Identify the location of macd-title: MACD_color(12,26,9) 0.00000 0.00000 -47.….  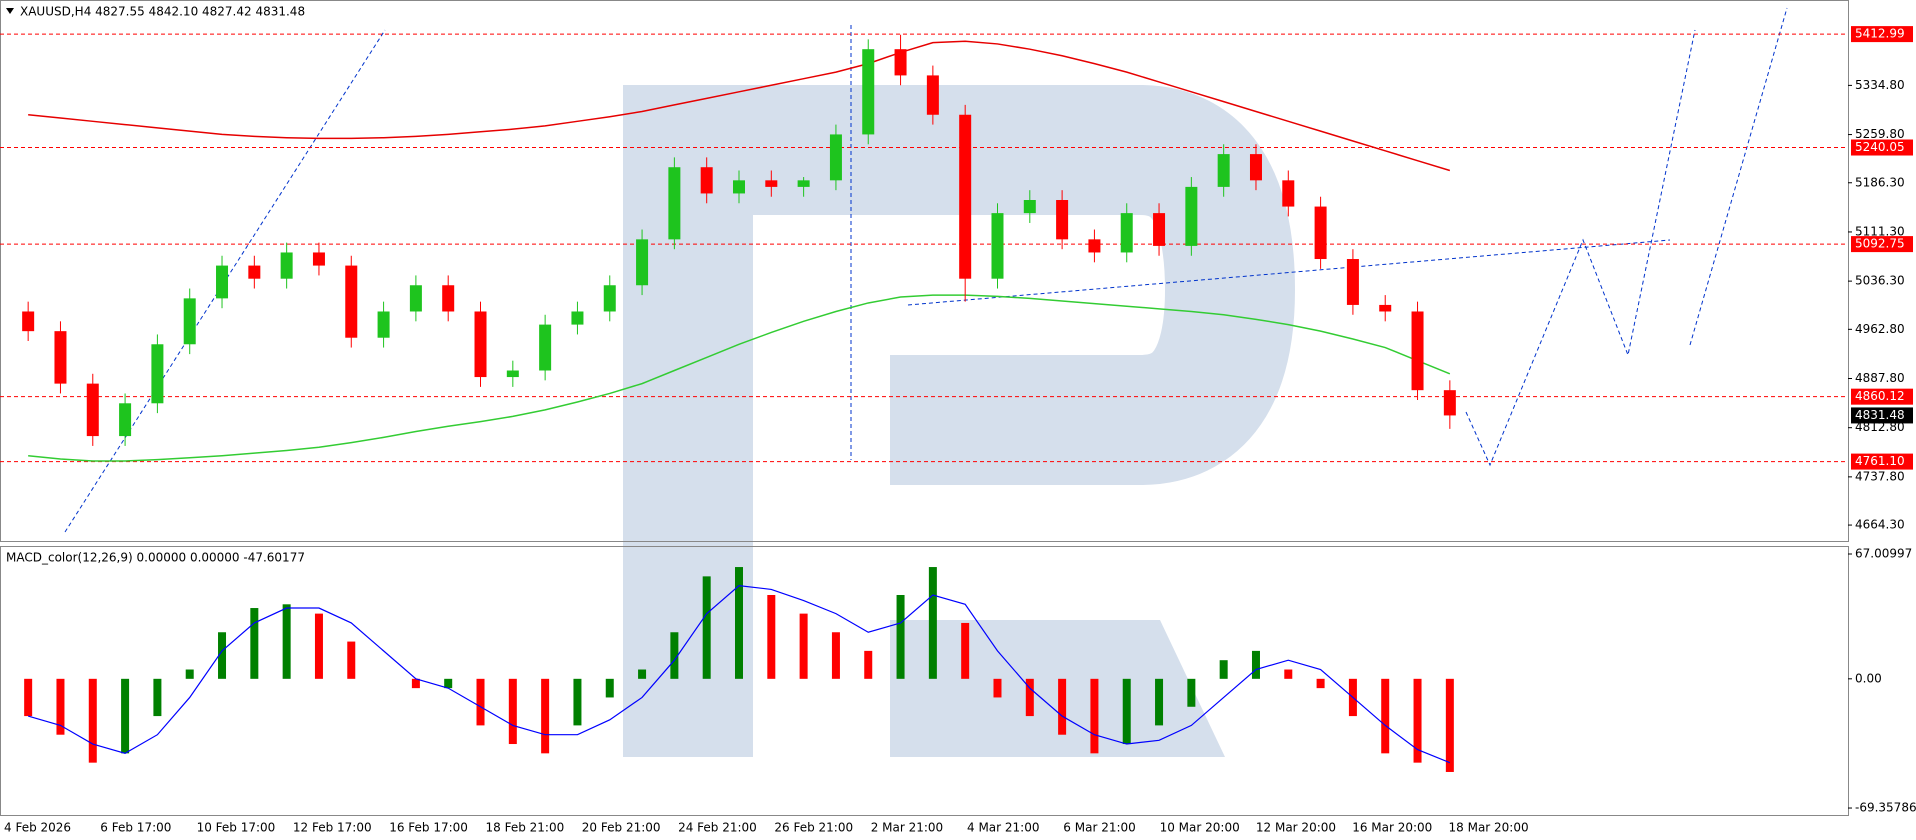
(155, 558).